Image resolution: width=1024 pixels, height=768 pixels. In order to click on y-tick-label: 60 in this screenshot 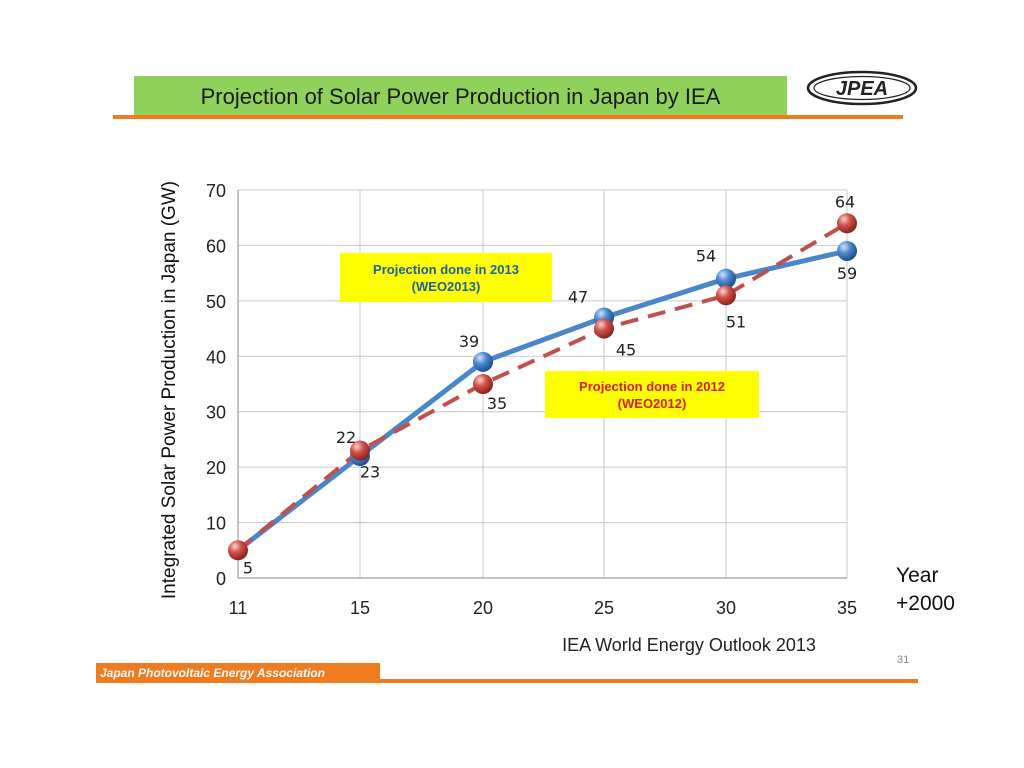, I will do `click(216, 246)`.